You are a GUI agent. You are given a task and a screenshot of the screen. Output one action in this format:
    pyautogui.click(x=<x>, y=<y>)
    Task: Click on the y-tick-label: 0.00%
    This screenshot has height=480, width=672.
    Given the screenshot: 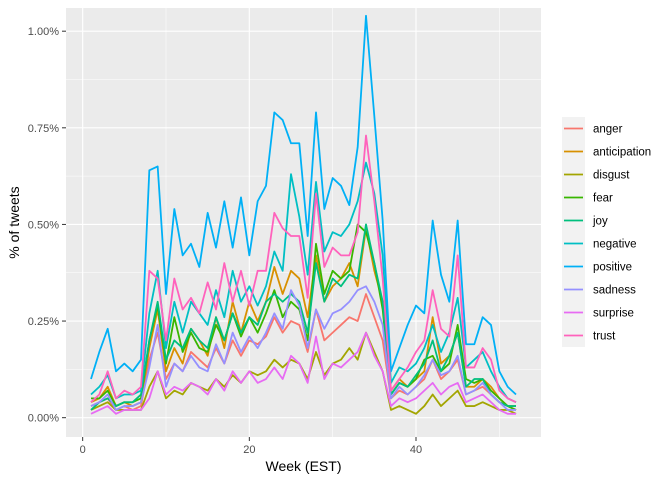 What is the action you would take?
    pyautogui.click(x=43, y=419)
    